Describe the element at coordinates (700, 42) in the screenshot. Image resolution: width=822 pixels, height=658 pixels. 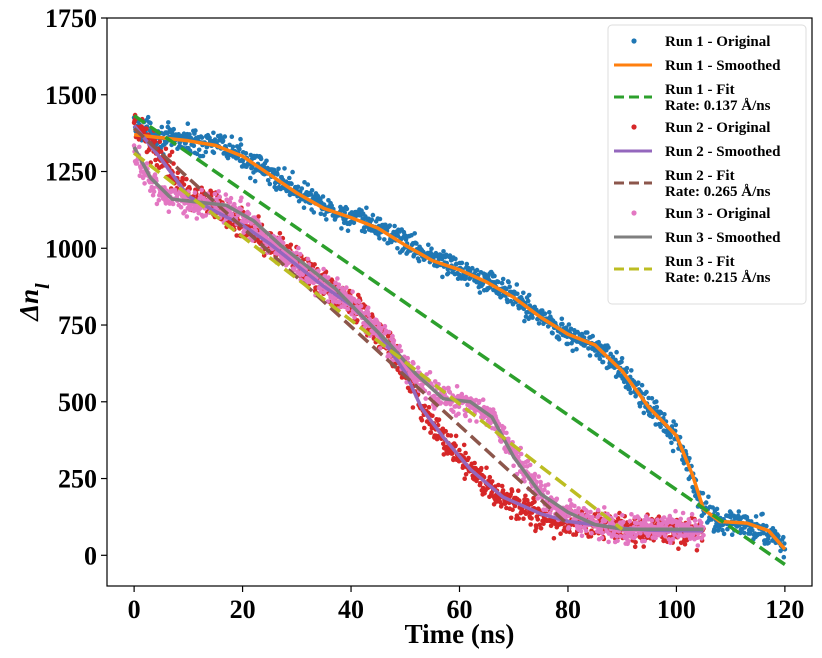
I see `legend-item-run-1-original: Run 1 - Original` at that location.